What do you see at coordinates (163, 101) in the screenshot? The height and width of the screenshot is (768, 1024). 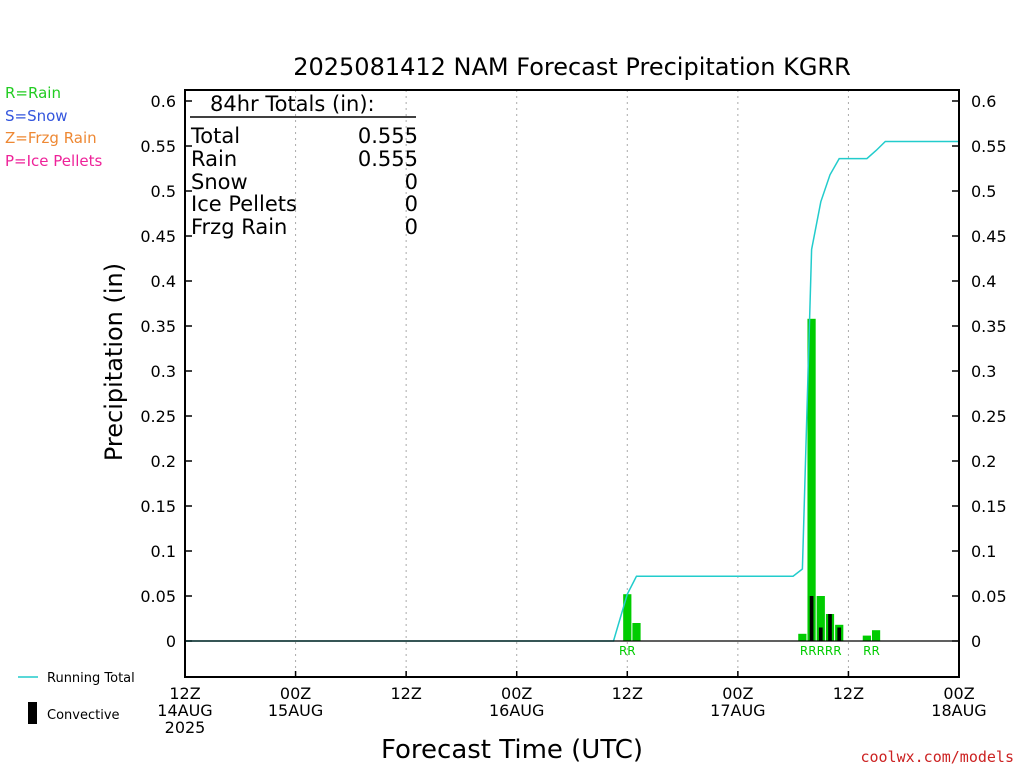 I see `y-tick-label-left-12: 0.6` at bounding box center [163, 101].